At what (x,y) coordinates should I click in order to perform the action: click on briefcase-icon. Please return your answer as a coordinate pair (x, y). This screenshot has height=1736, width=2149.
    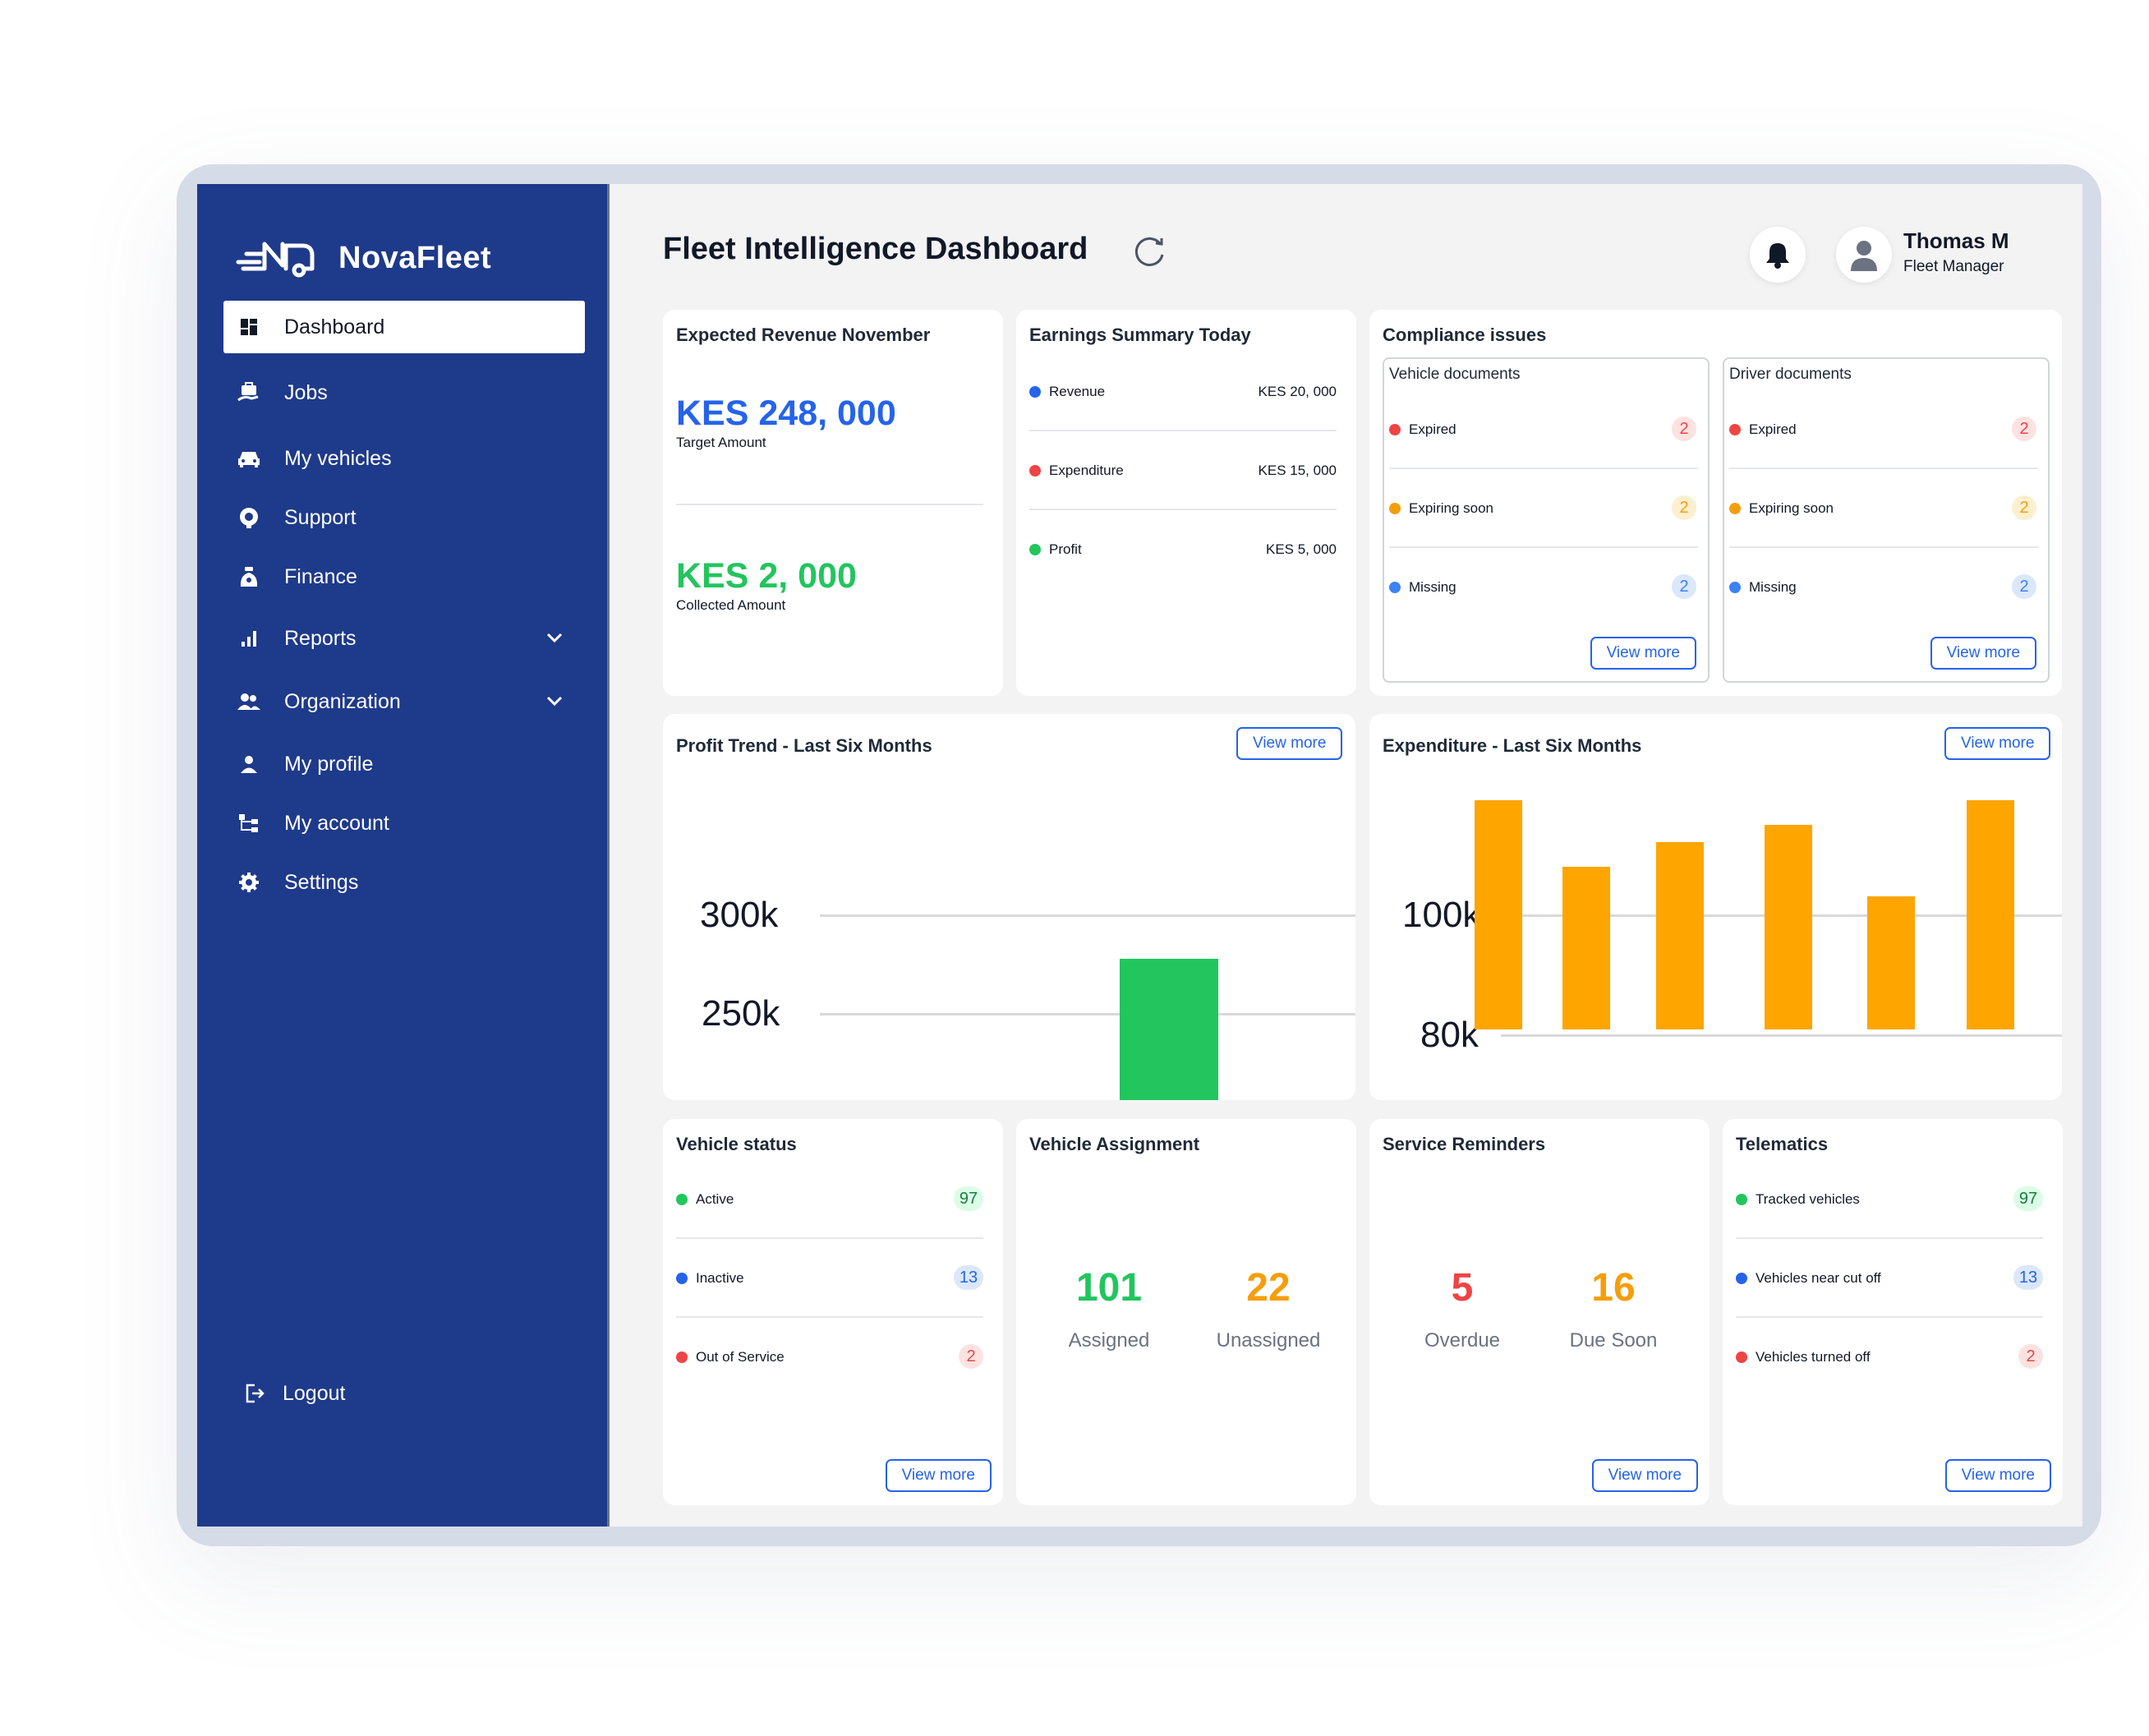
    Looking at the image, I should click on (249, 393).